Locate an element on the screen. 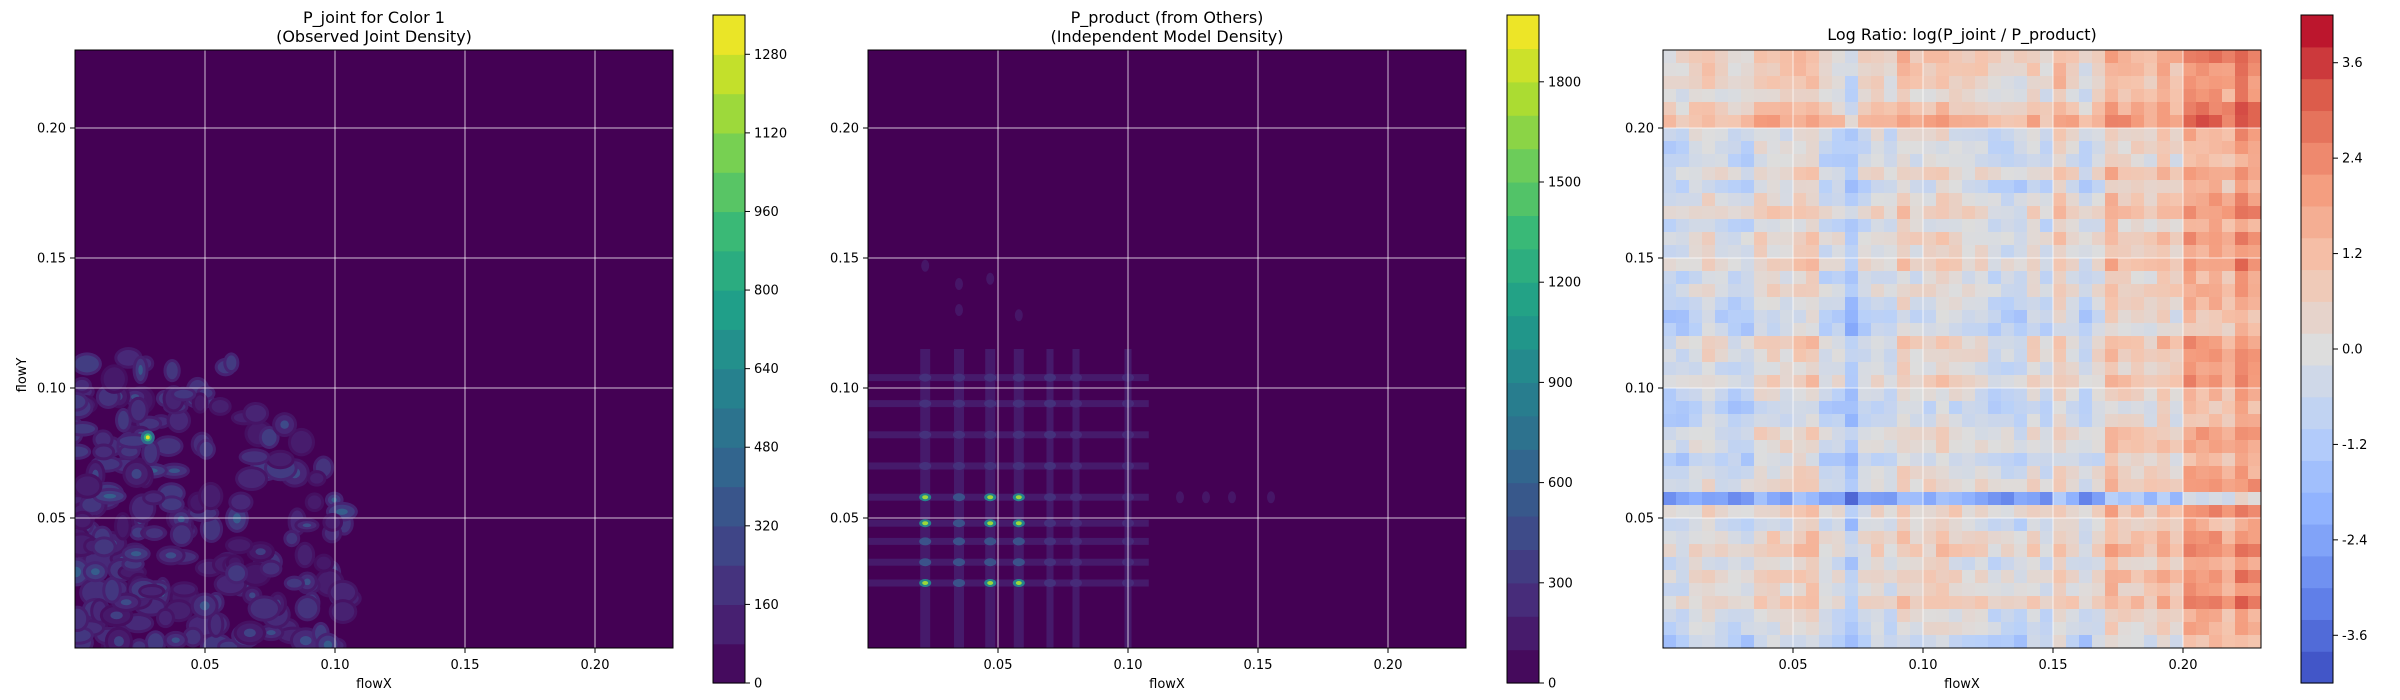  y-tick-label: 0.10 is located at coordinates (844, 389).